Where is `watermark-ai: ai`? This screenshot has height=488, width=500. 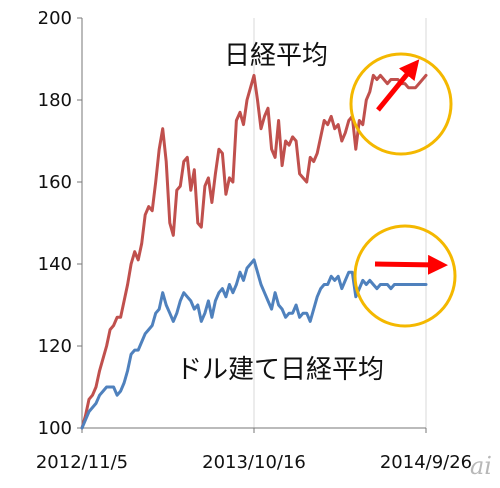 watermark-ai: ai is located at coordinates (481, 466).